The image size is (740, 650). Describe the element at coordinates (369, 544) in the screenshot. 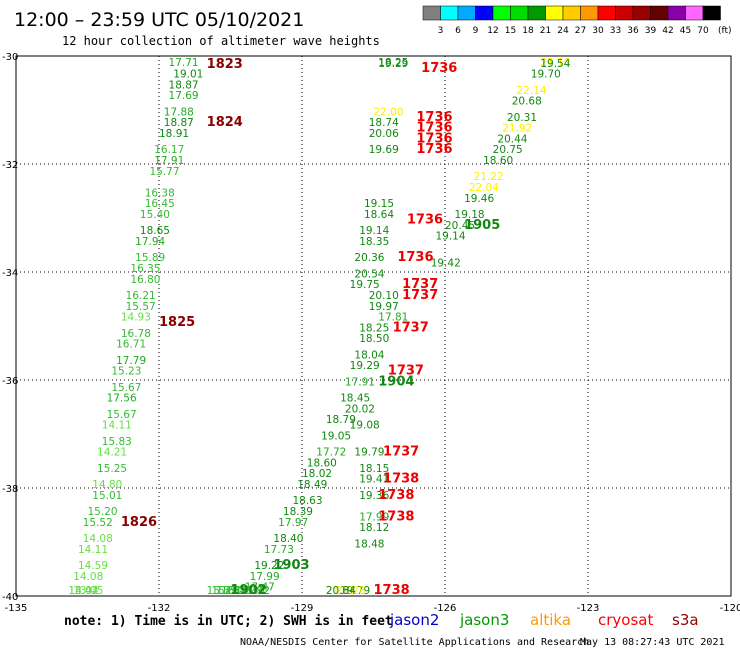

I see `wave-height-label: 18.48` at that location.